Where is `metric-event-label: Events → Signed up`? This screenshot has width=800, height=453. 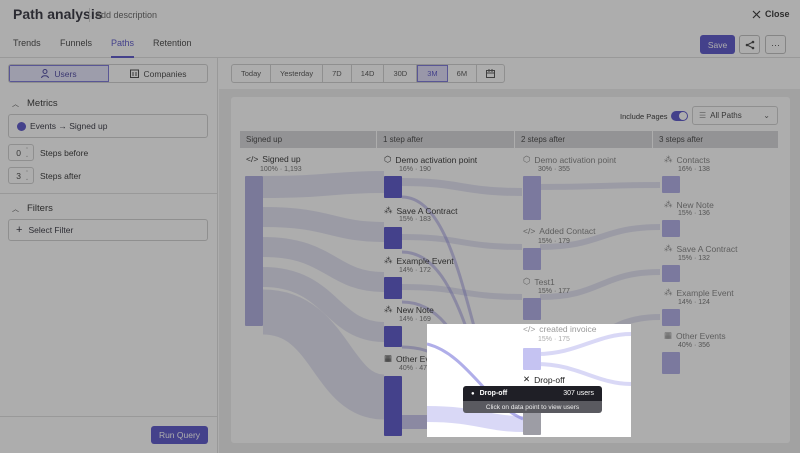
metric-event-label: Events → Signed up is located at coordinates (69, 126).